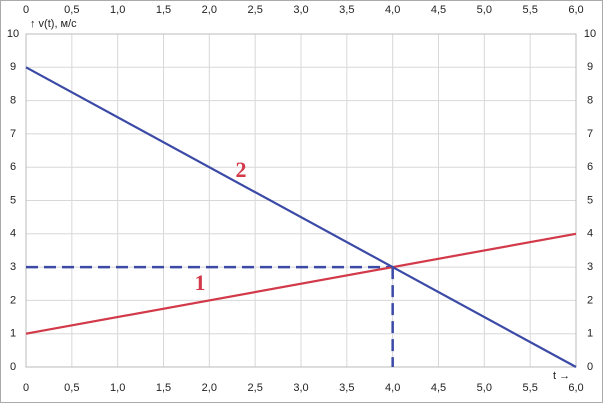 The image size is (603, 403). I want to click on x-axis-label: t →, so click(561, 376).